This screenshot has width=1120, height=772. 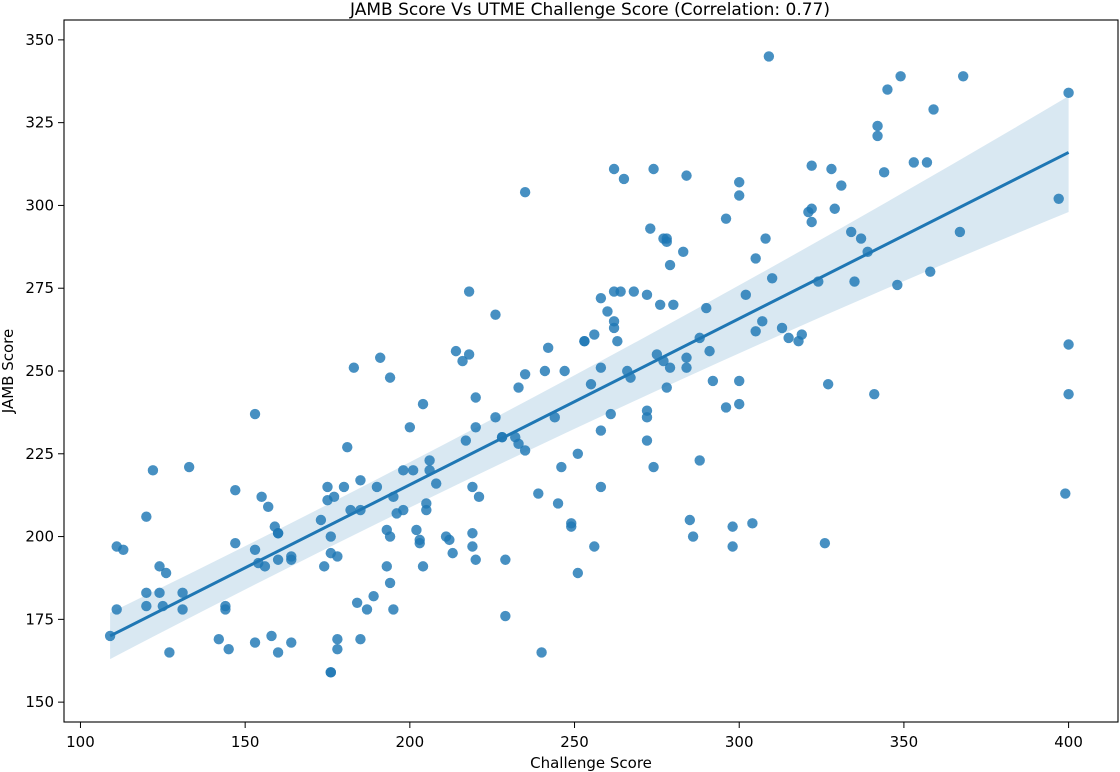 I want to click on x-tick-label: 300, so click(x=739, y=742).